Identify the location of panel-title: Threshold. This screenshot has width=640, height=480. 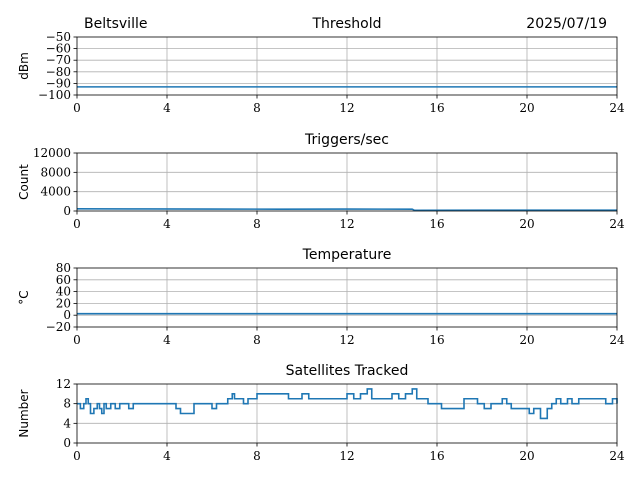
(347, 24).